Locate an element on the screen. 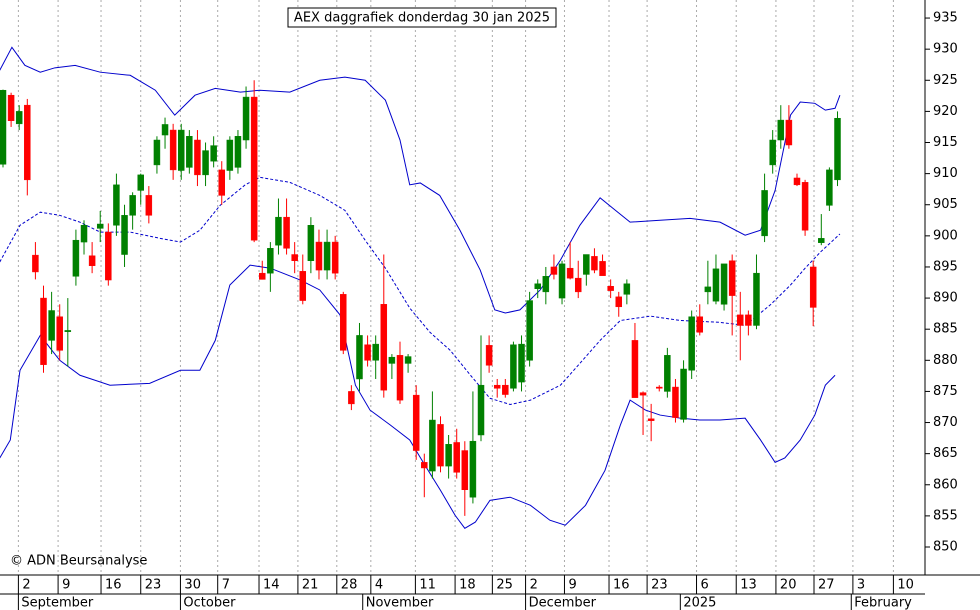  y-tick-label: 920 is located at coordinates (945, 111).